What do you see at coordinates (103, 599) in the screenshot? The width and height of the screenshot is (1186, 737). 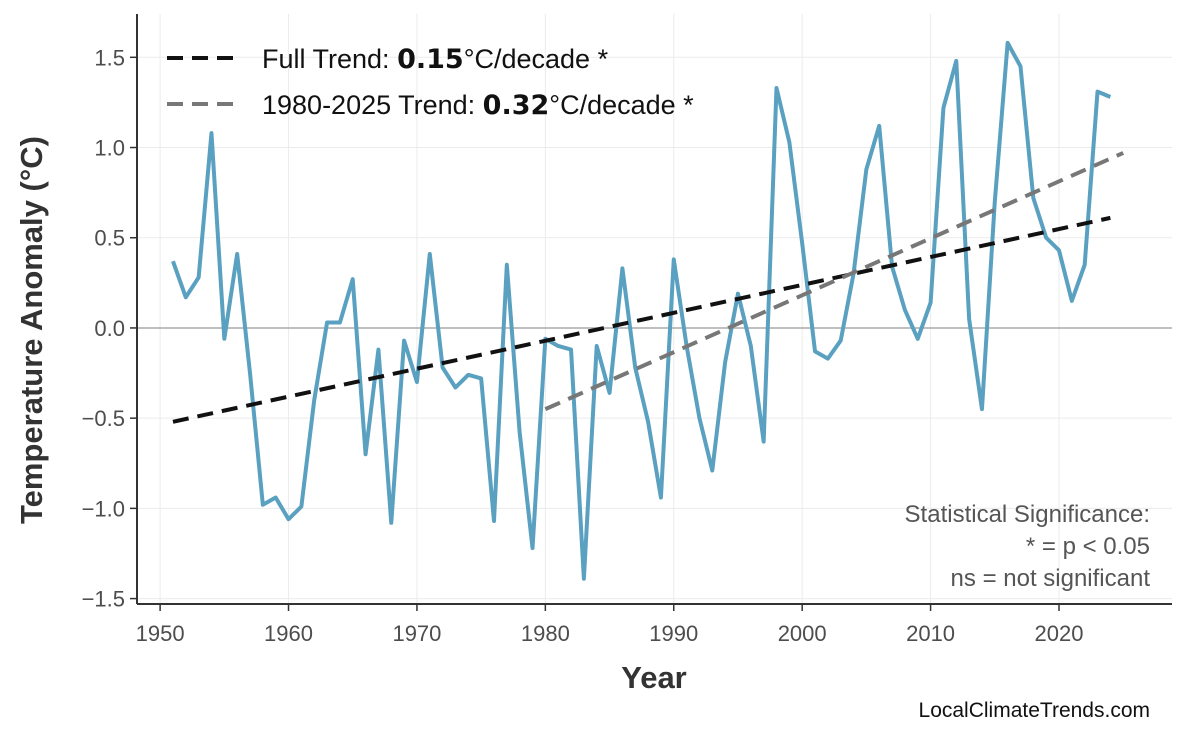 I see `y-tick-label: −1.5` at bounding box center [103, 599].